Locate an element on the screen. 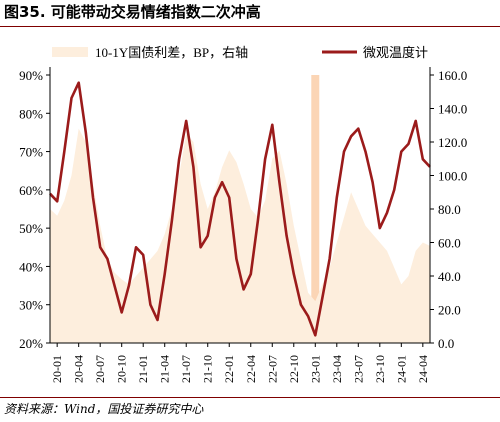 The image size is (500, 422). x-tick-label: 24-04 is located at coordinates (423, 369).